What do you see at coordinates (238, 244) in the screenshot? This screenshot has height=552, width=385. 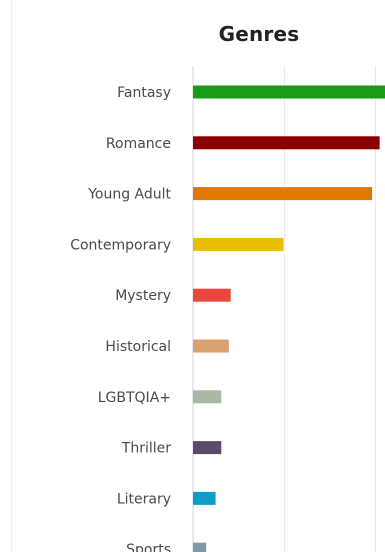 I see `bar-contemporary` at bounding box center [238, 244].